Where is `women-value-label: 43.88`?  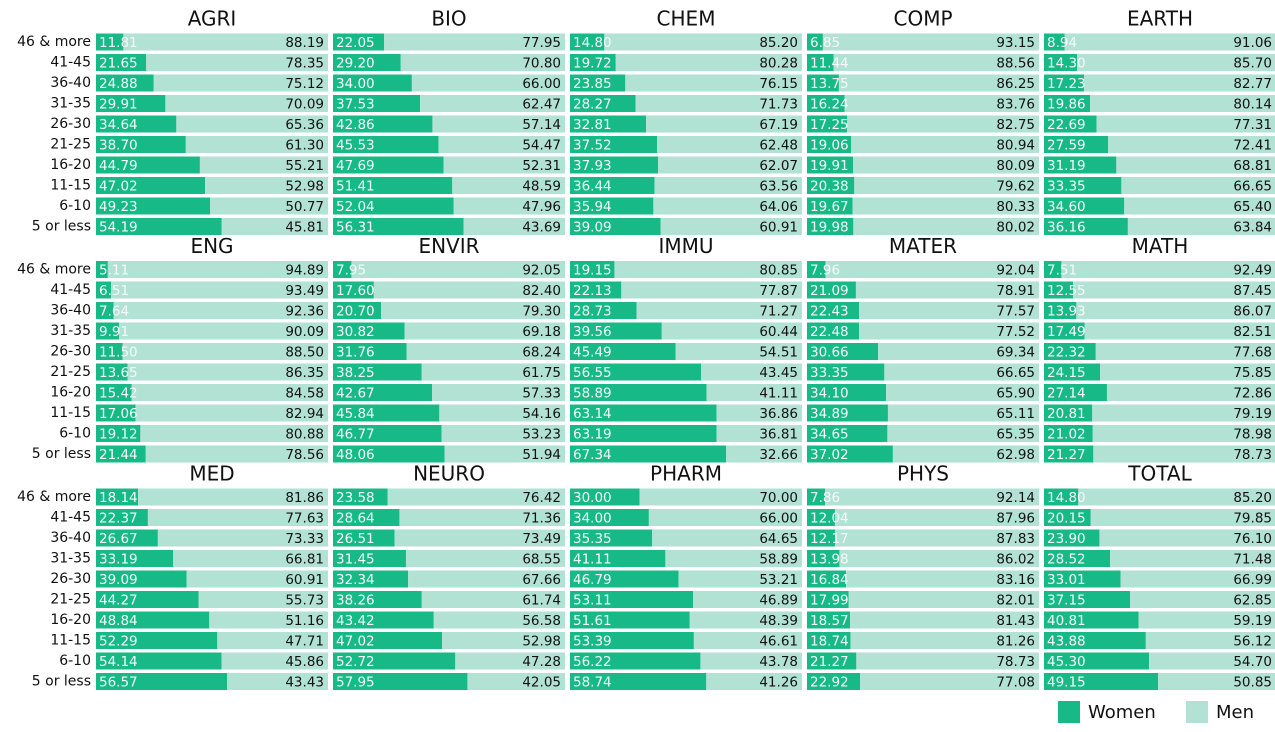
women-value-label: 43.88 is located at coordinates (1066, 642).